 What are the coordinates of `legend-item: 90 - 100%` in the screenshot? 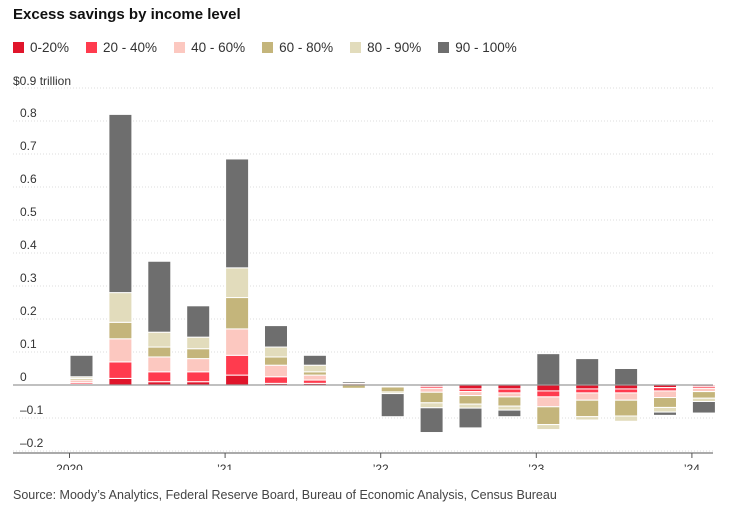 It's located at (477, 47).